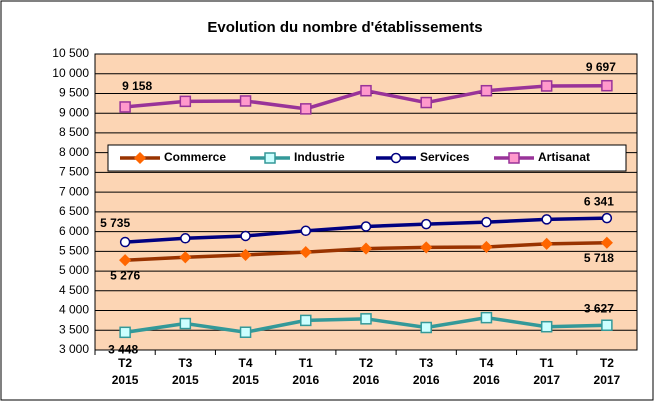 The width and height of the screenshot is (656, 403). Describe the element at coordinates (486, 371) in the screenshot. I see `x-tick-label: T4 2016` at that location.